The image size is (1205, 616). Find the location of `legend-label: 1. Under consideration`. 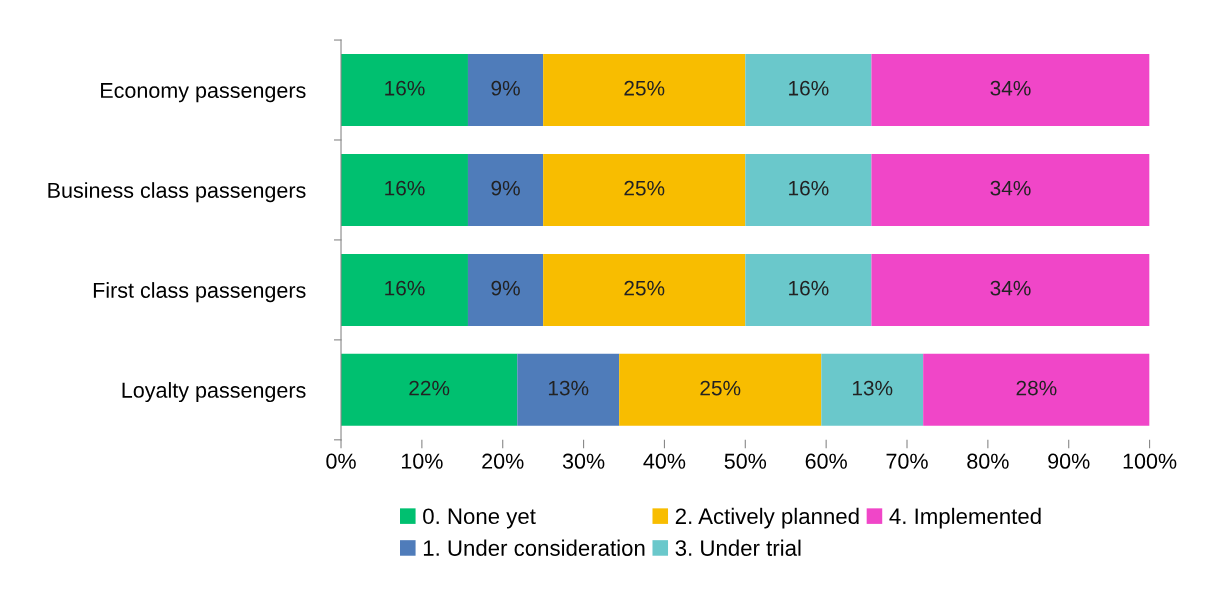

legend-label: 1. Under consideration is located at coordinates (534, 547).